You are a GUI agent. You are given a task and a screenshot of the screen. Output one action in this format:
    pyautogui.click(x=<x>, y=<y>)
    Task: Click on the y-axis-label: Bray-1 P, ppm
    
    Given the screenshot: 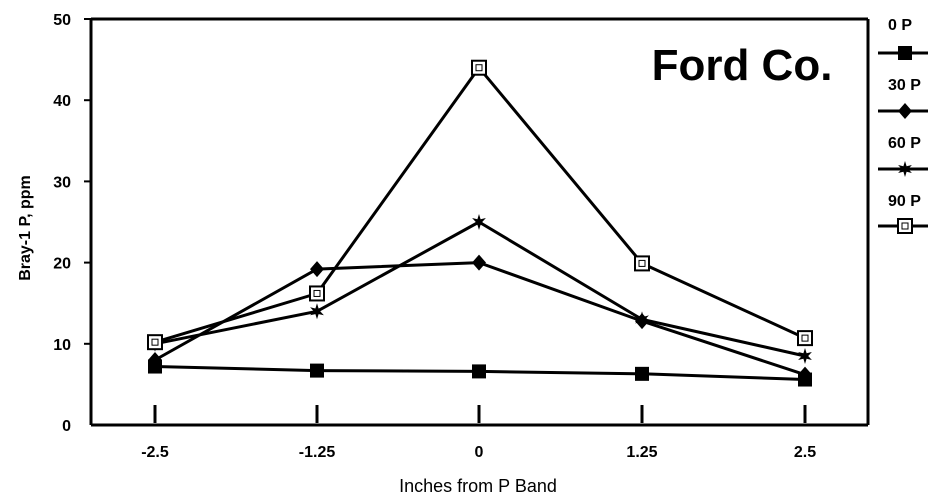 What is the action you would take?
    pyautogui.click(x=25, y=228)
    